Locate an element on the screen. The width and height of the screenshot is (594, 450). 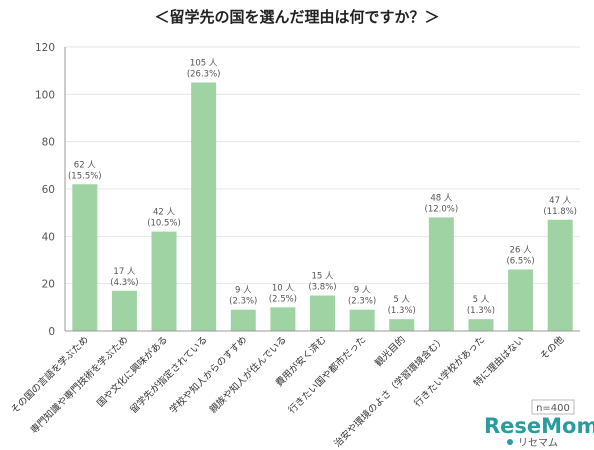
category-label: その他 is located at coordinates (552, 347).